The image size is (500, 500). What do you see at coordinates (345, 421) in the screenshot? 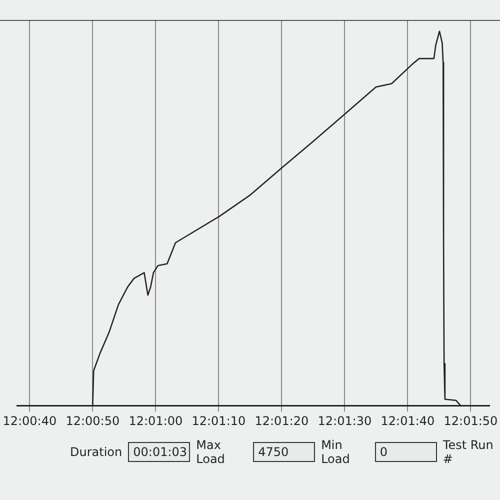
I see `x-tick-label: 12:01:30` at bounding box center [345, 421].